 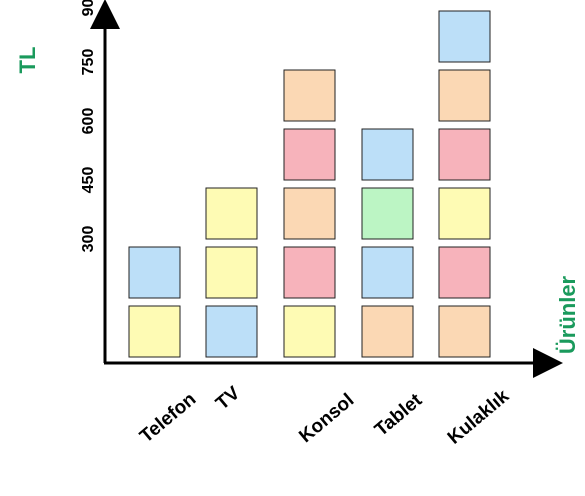 What do you see at coordinates (228, 399) in the screenshot?
I see `x-category-label: TV` at bounding box center [228, 399].